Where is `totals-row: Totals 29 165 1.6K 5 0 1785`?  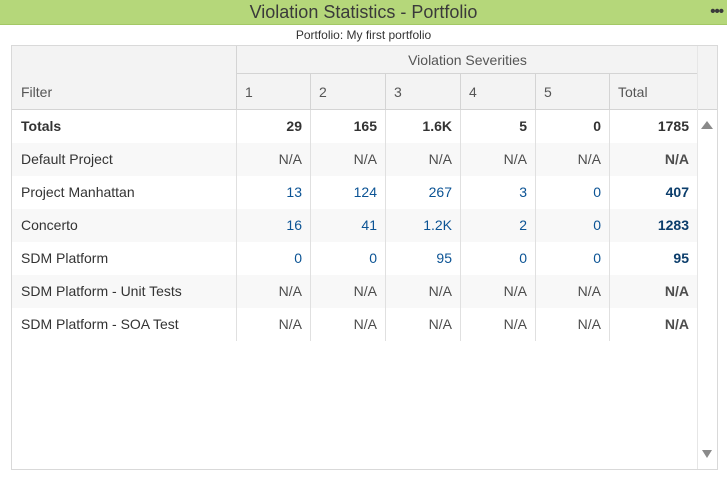
totals-row: Totals 29 165 1.6K 5 0 1785 is located at coordinates (355, 126).